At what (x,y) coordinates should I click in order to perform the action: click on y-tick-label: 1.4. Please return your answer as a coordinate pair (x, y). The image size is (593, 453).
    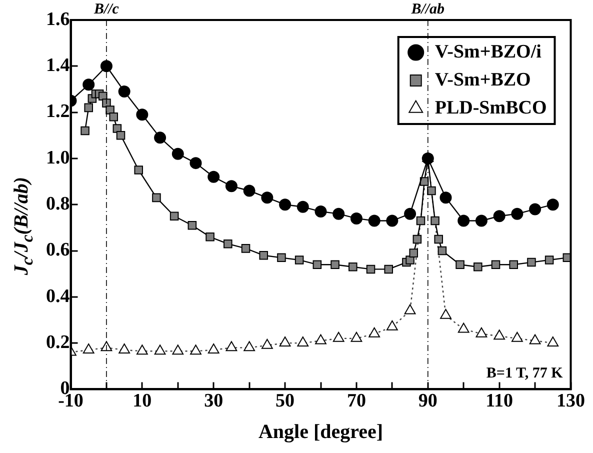
    Looking at the image, I should click on (58, 65).